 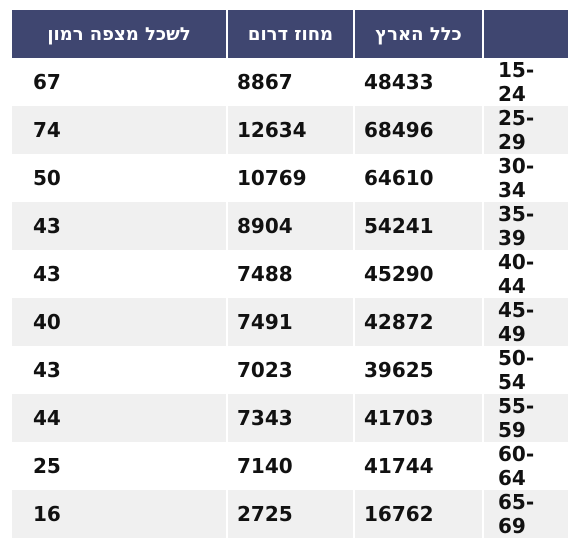 What do you see at coordinates (119, 34) in the screenshot?
I see `header-mitzpe-ramon: לשכל מצפה רמון` at bounding box center [119, 34].